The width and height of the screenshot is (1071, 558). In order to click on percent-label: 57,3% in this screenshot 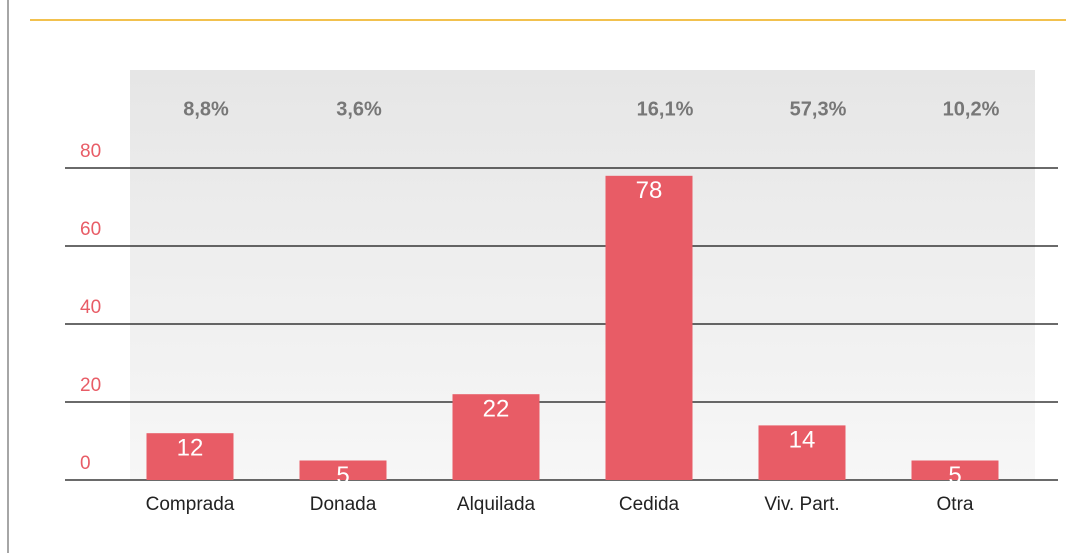, I will do `click(818, 109)`.